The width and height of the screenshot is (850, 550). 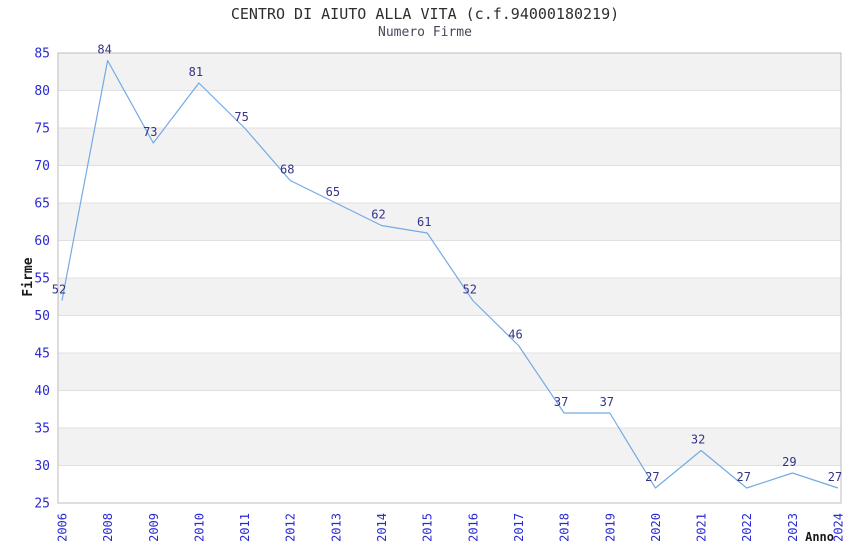 What do you see at coordinates (336, 527) in the screenshot?
I see `x-tick-label: 2013` at bounding box center [336, 527].